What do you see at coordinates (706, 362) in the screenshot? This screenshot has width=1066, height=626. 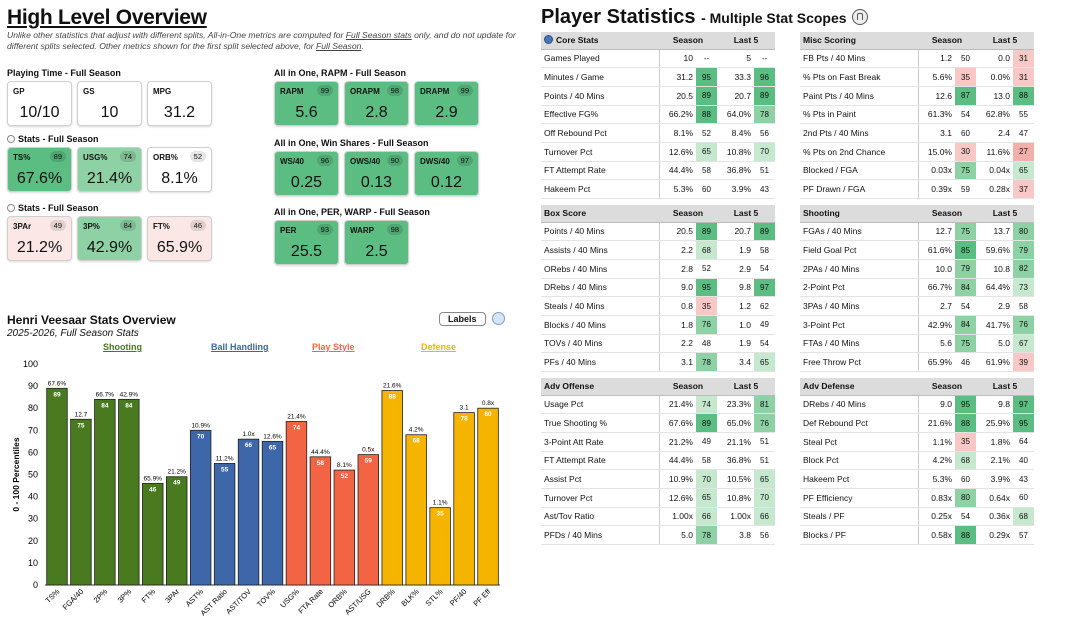 I see `percentile-cell: 78` at bounding box center [706, 362].